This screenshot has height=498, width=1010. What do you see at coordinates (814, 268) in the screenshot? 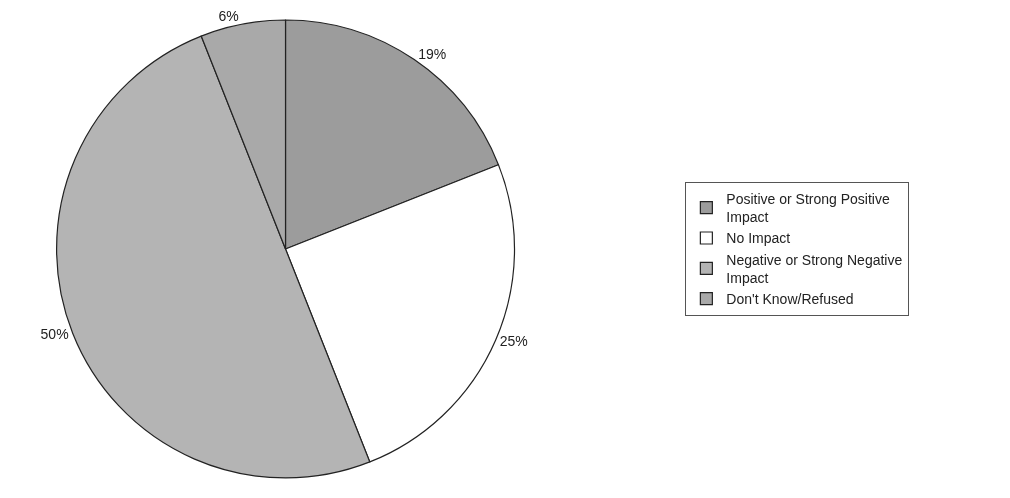
I see `legend-label: Negative or Strong Negative Impact` at bounding box center [814, 268].